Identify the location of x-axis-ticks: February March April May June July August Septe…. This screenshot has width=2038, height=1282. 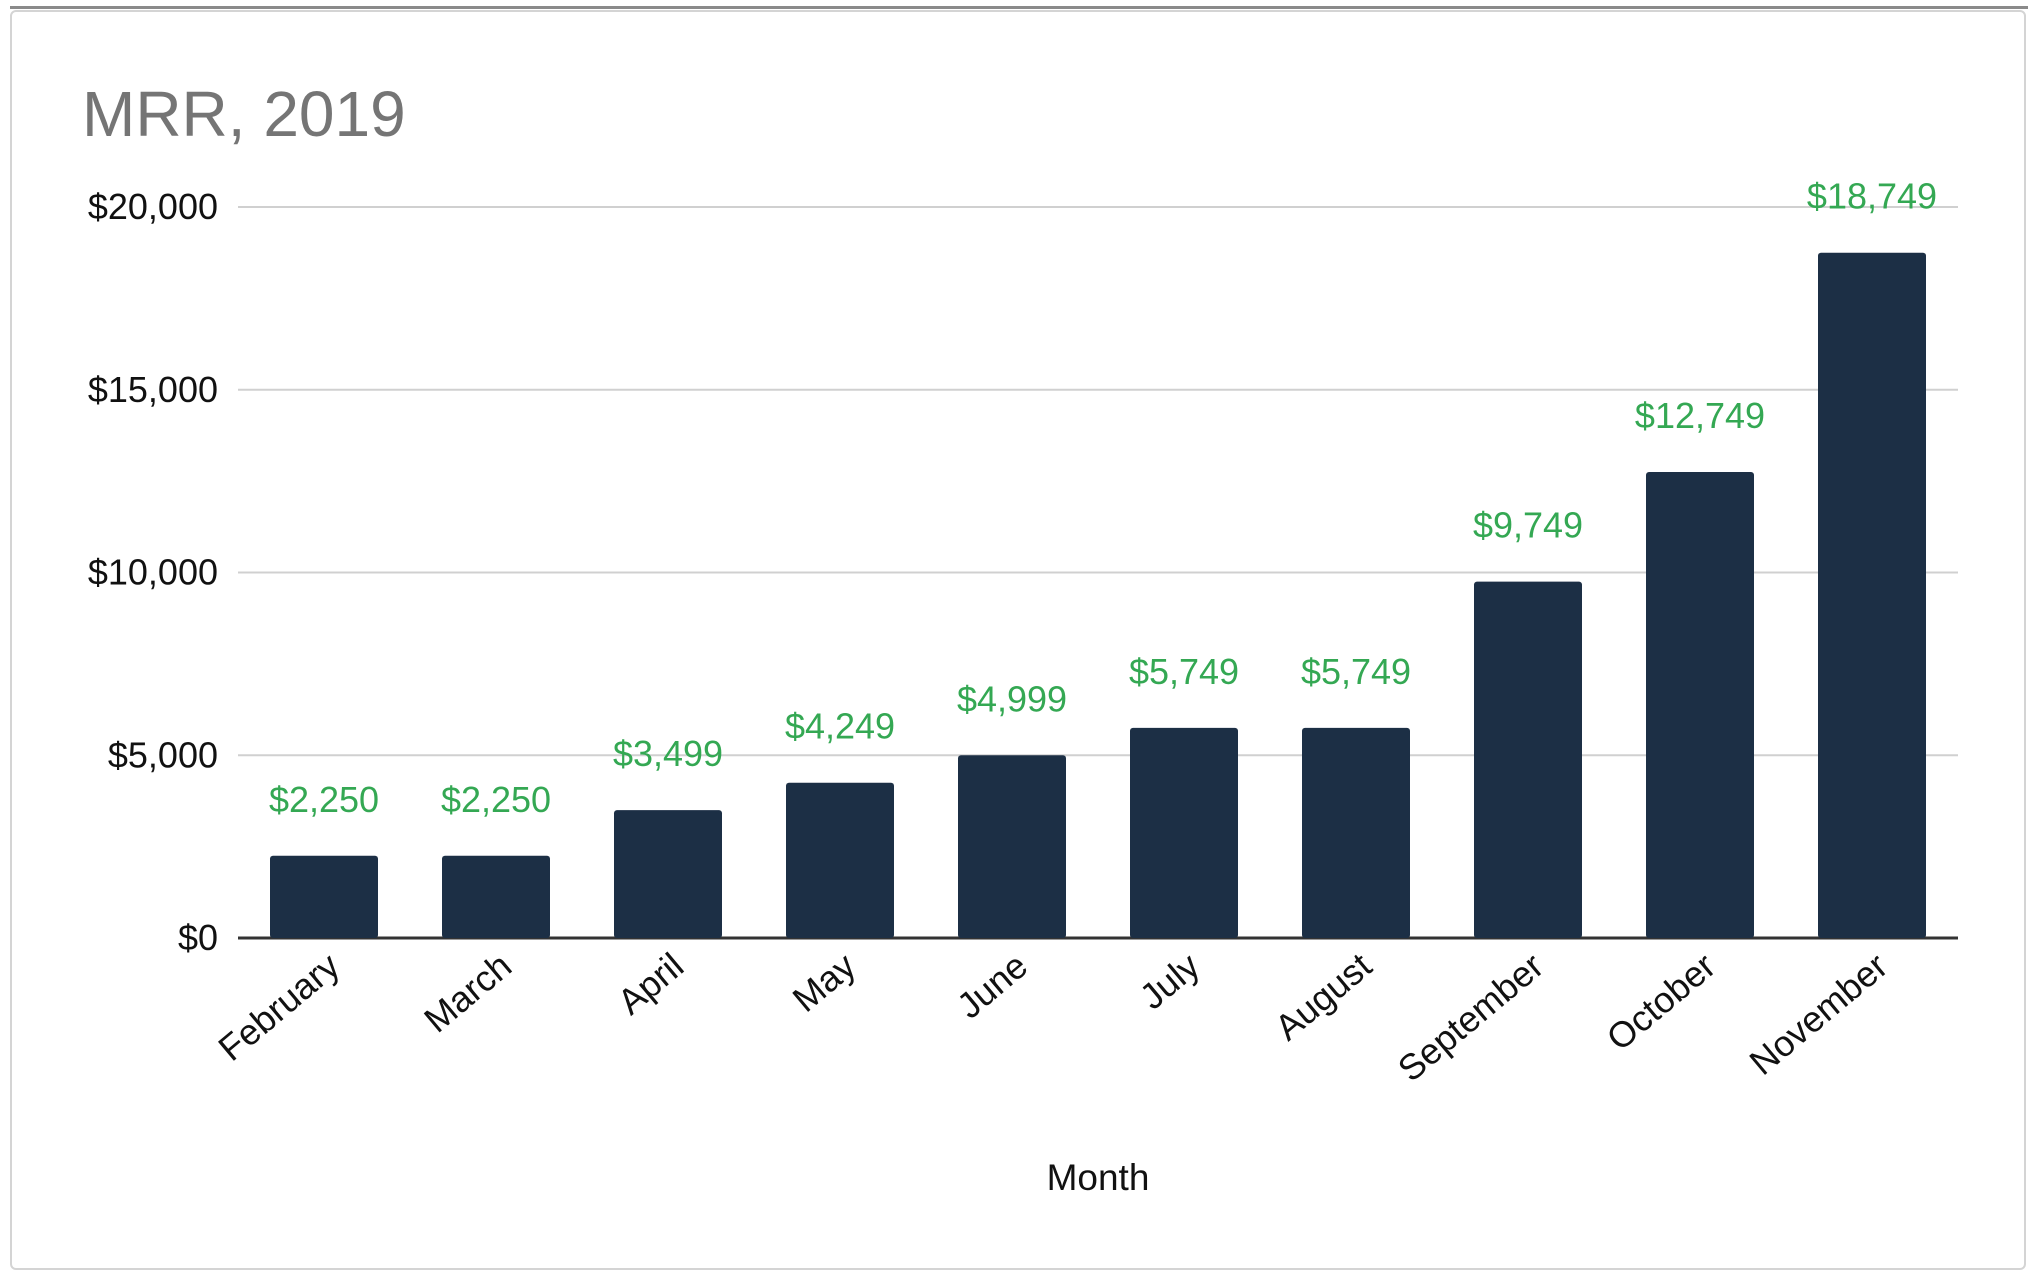
(1052, 1017).